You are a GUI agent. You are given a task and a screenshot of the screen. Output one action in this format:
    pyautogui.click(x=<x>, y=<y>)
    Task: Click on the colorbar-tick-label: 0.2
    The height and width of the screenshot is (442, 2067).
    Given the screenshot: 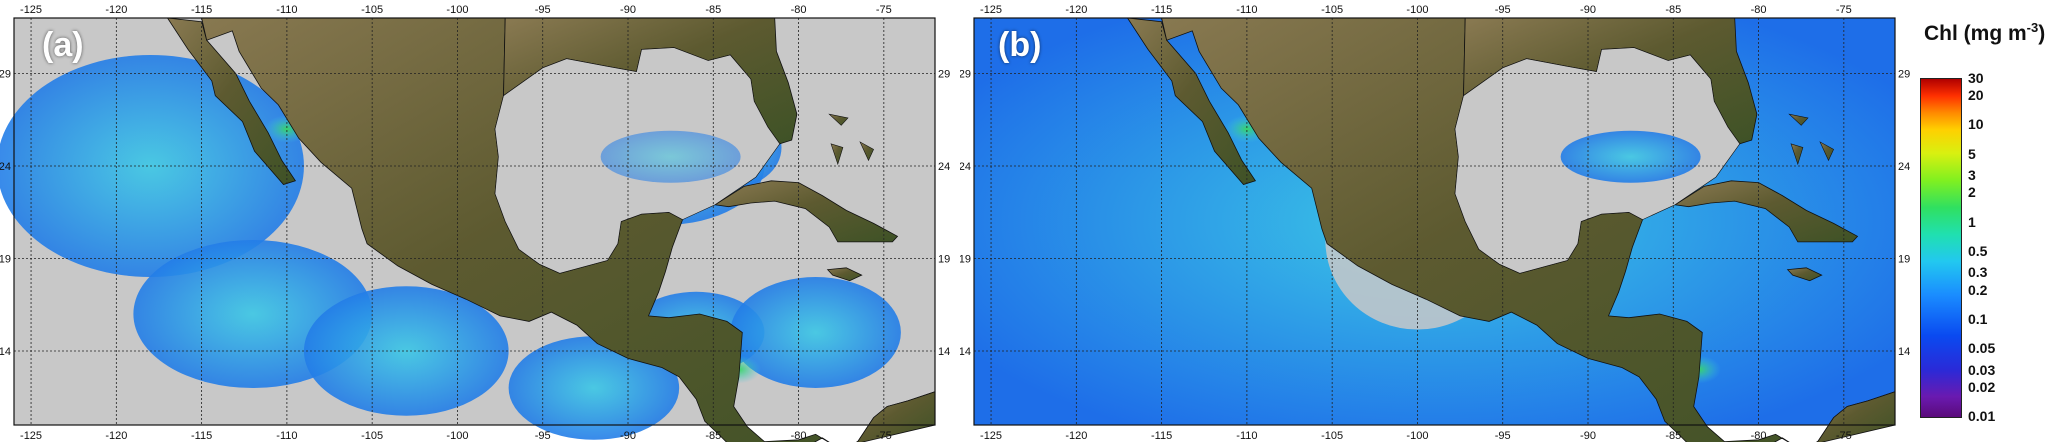 What is the action you would take?
    pyautogui.click(x=1978, y=289)
    